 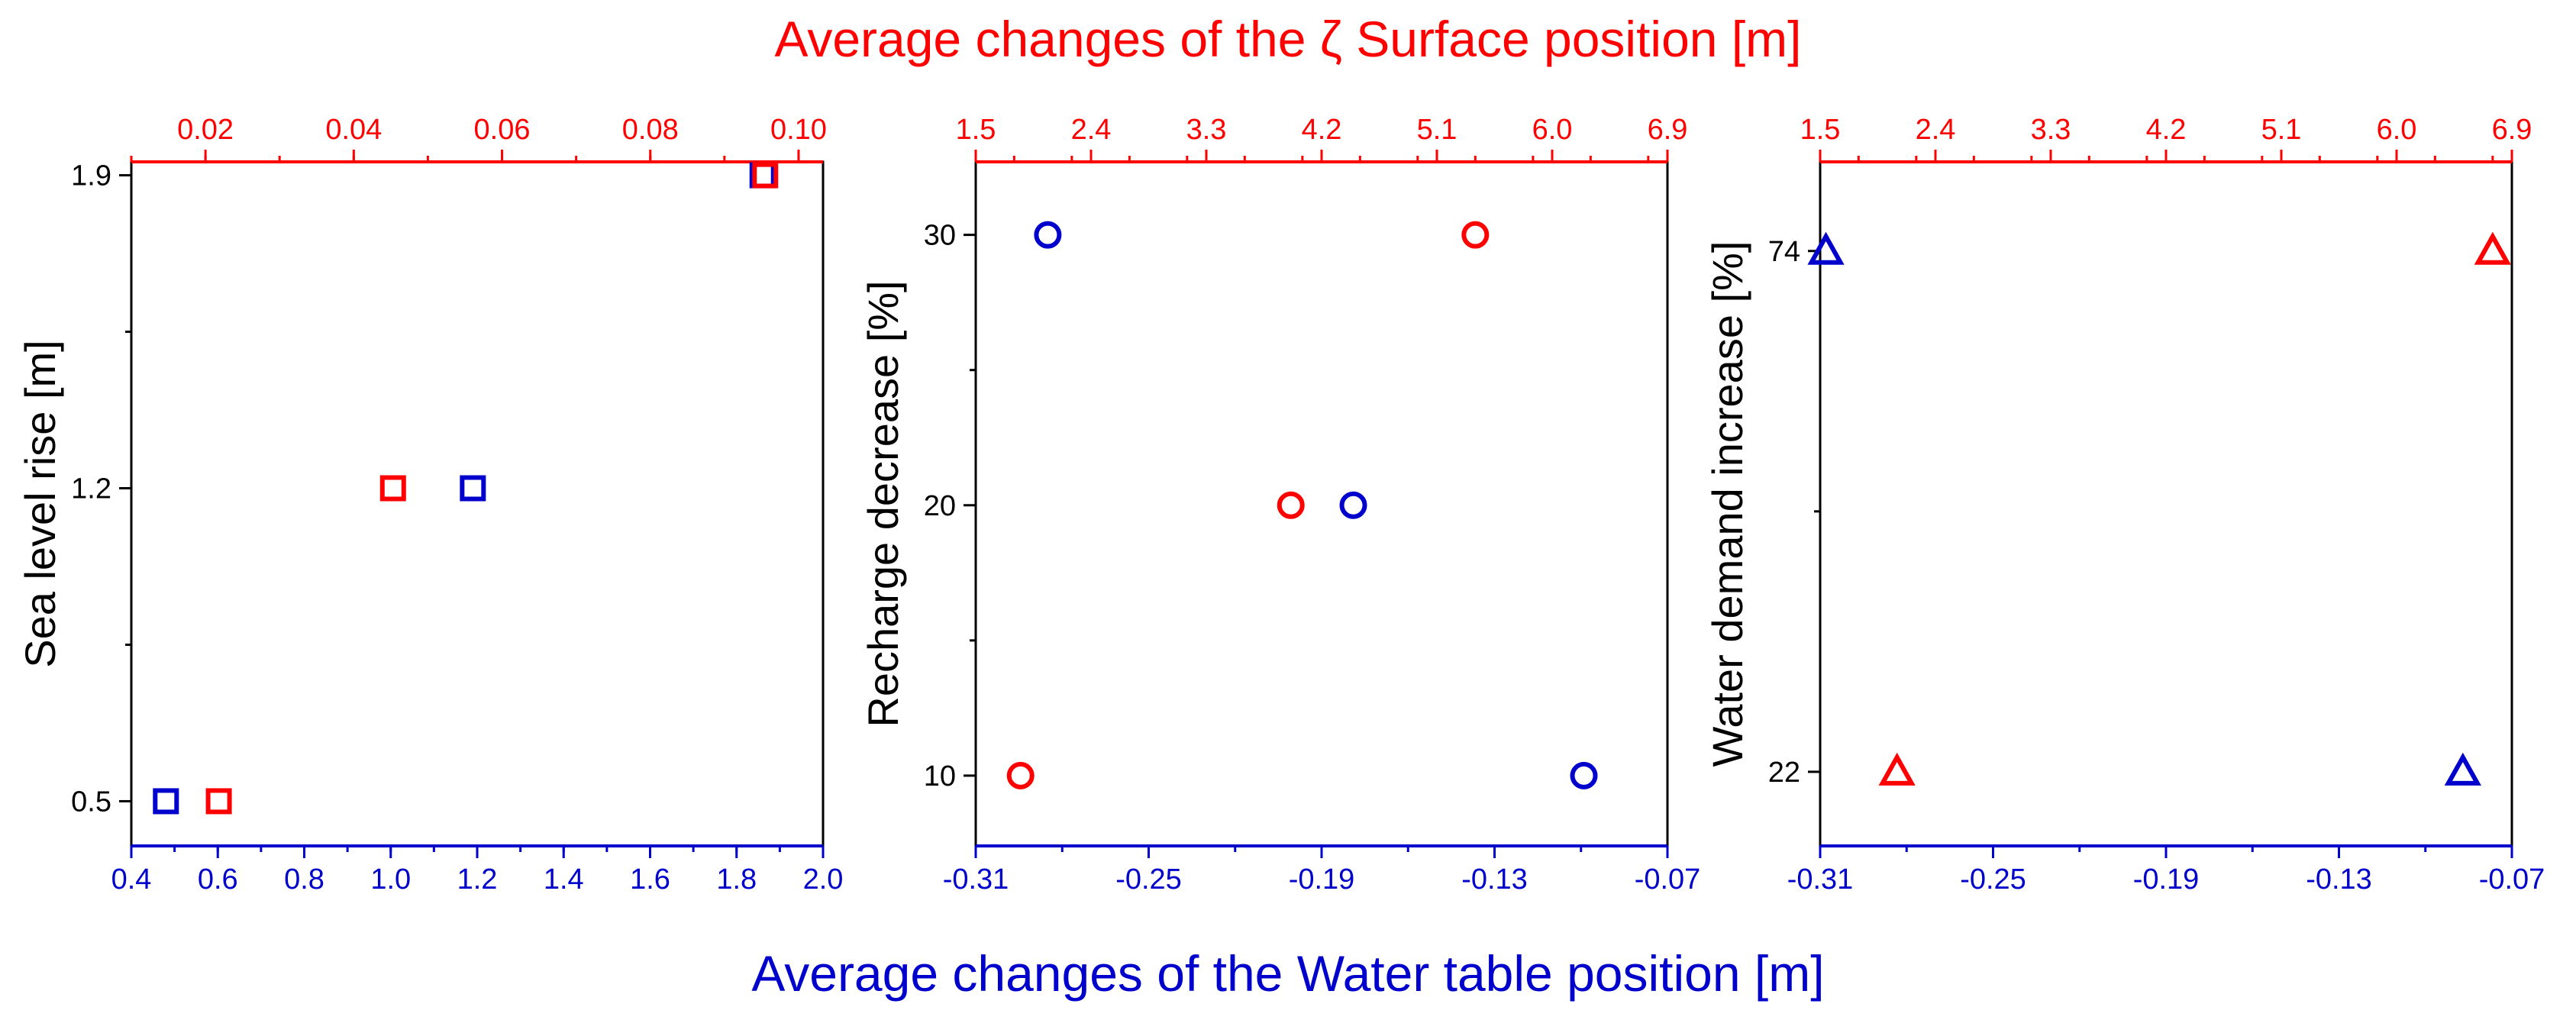 I want to click on top-tick-label: 0.04, so click(x=353, y=130).